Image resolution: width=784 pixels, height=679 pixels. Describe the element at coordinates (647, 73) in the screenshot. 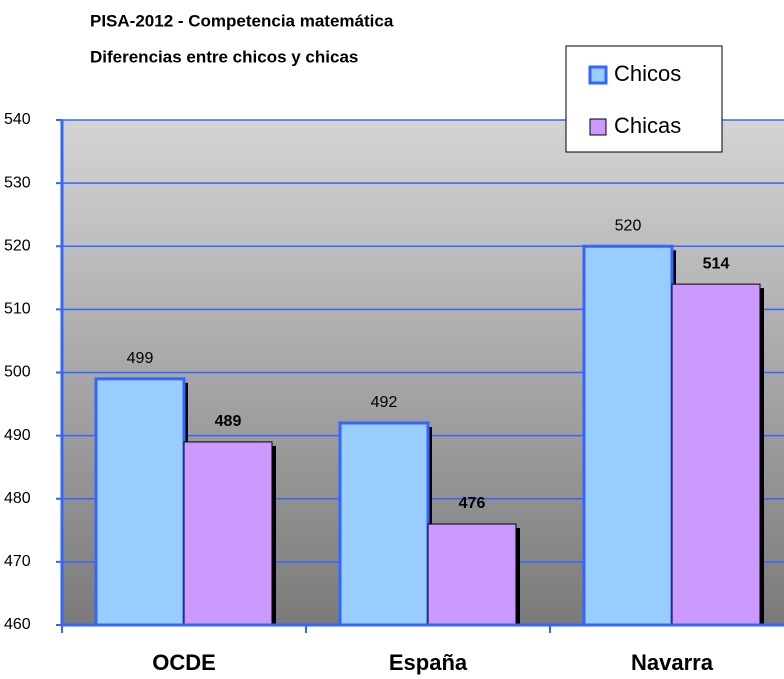

I see `legend-label: Chicos` at that location.